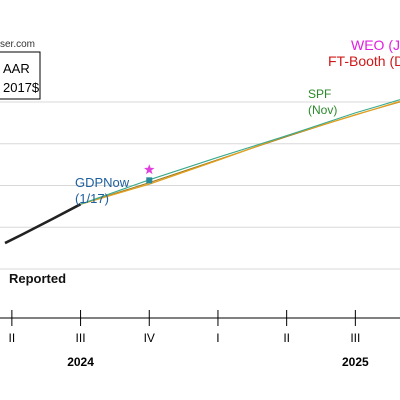 This screenshot has width=400, height=400. Describe the element at coordinates (217, 338) in the screenshot. I see `x-tick-label-3: I` at that location.